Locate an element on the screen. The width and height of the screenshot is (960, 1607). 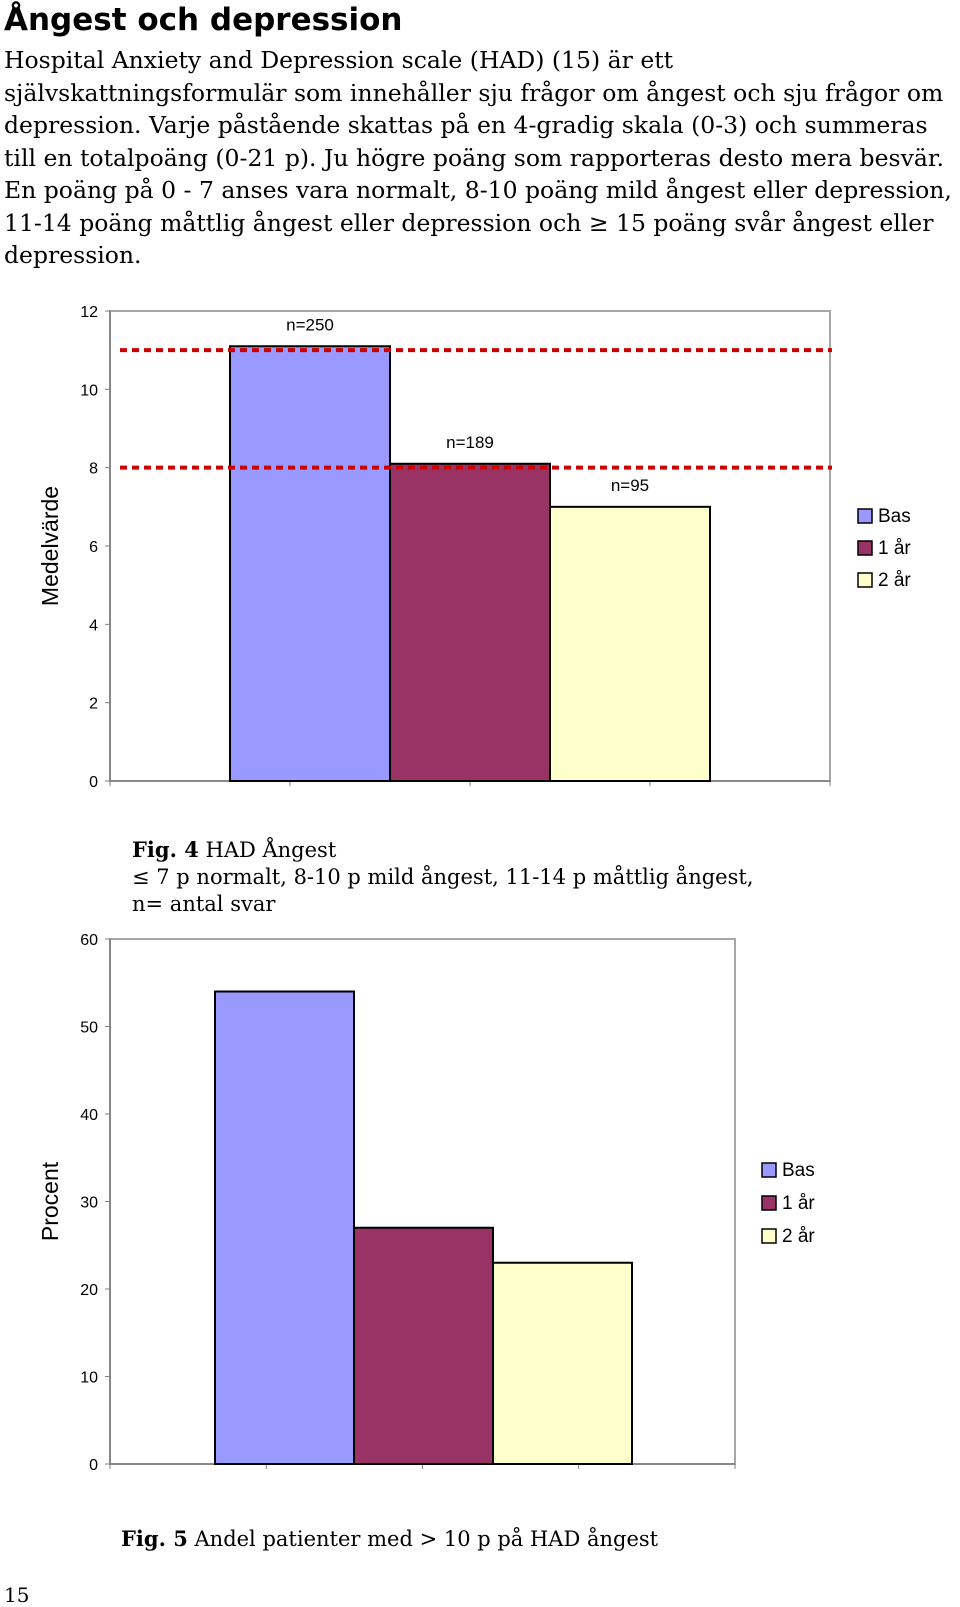
page-number: 15 is located at coordinates (17, 1595).